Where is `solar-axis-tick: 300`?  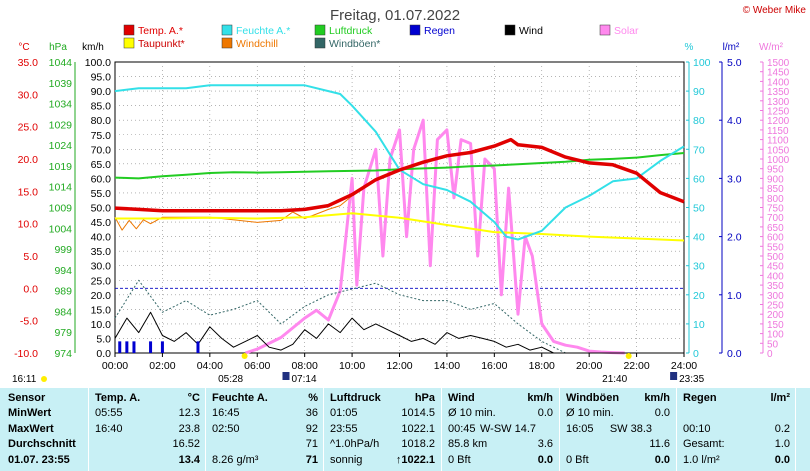 solar-axis-tick: 300 is located at coordinates (775, 296).